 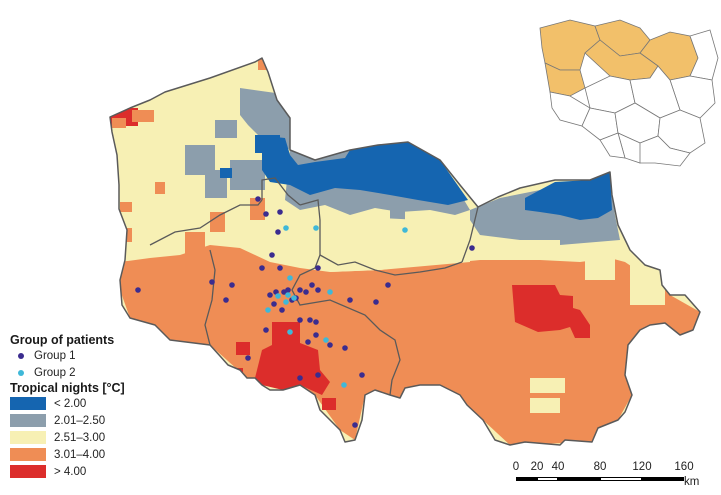 I want to click on legend-class-label: 2.01–2.50, so click(x=80, y=420).